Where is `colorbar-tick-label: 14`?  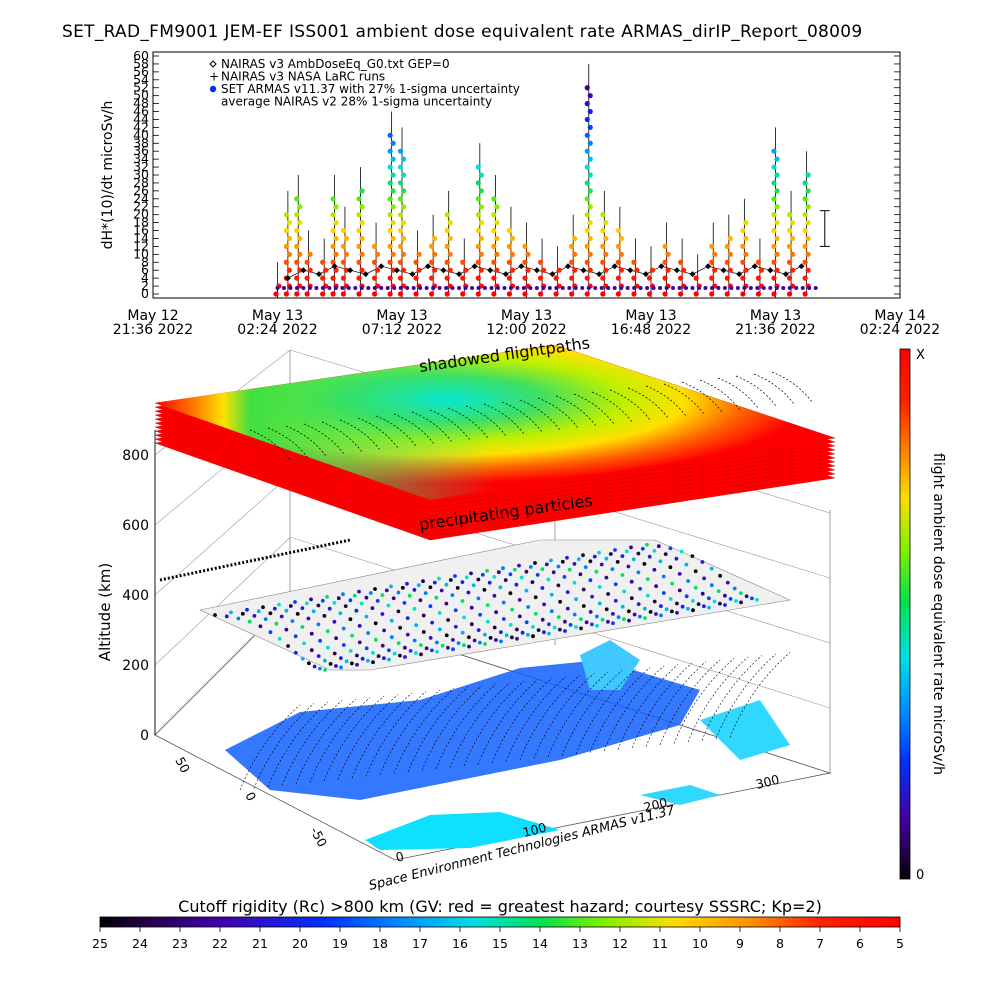 colorbar-tick-label: 14 is located at coordinates (540, 943).